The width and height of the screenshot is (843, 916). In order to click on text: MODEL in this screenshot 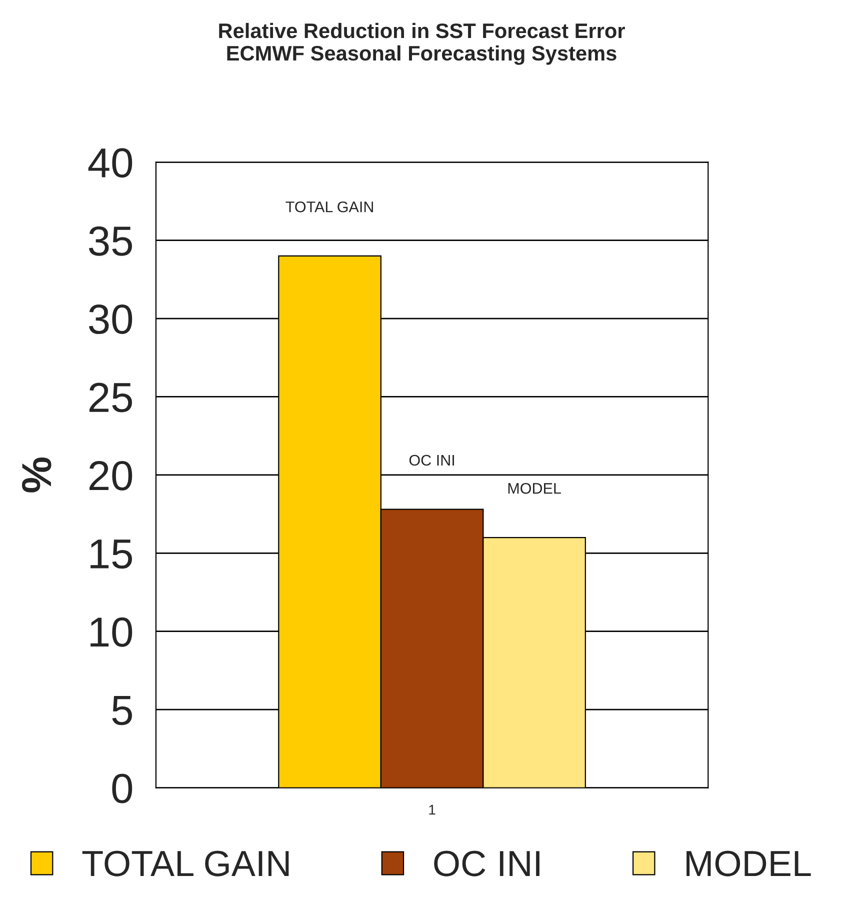, I will do `click(534, 488)`.